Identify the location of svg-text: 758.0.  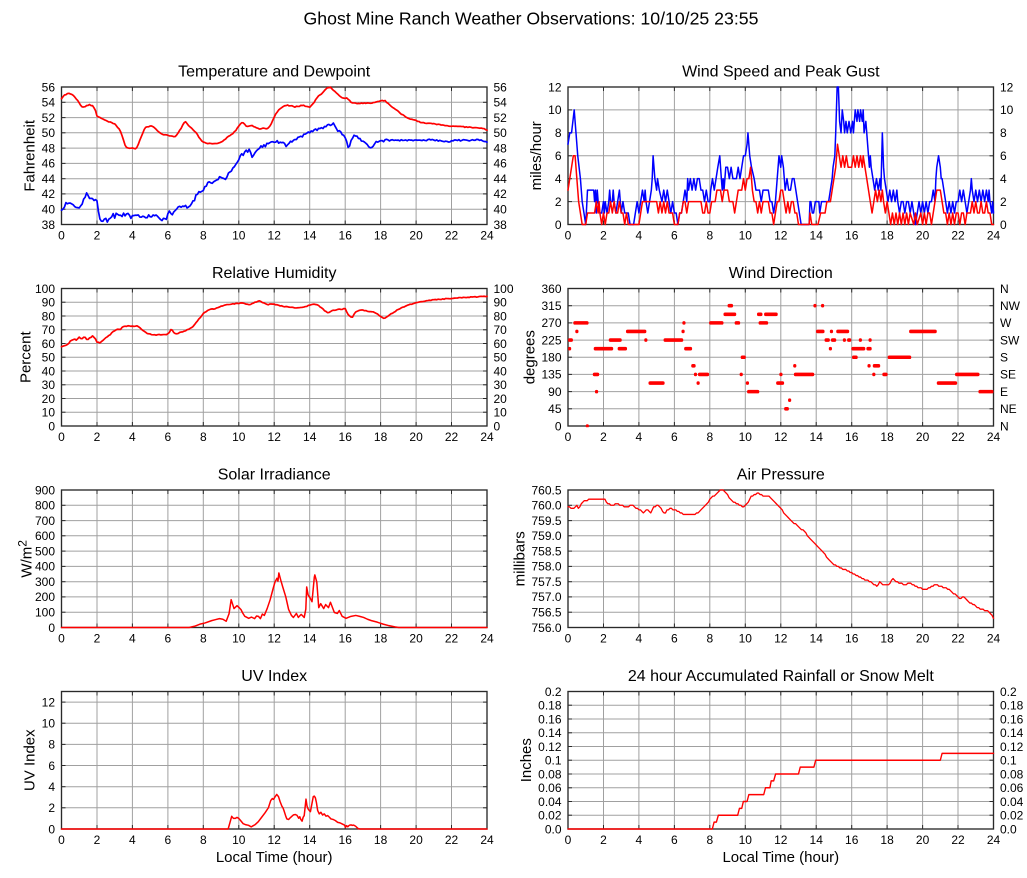
(546, 567).